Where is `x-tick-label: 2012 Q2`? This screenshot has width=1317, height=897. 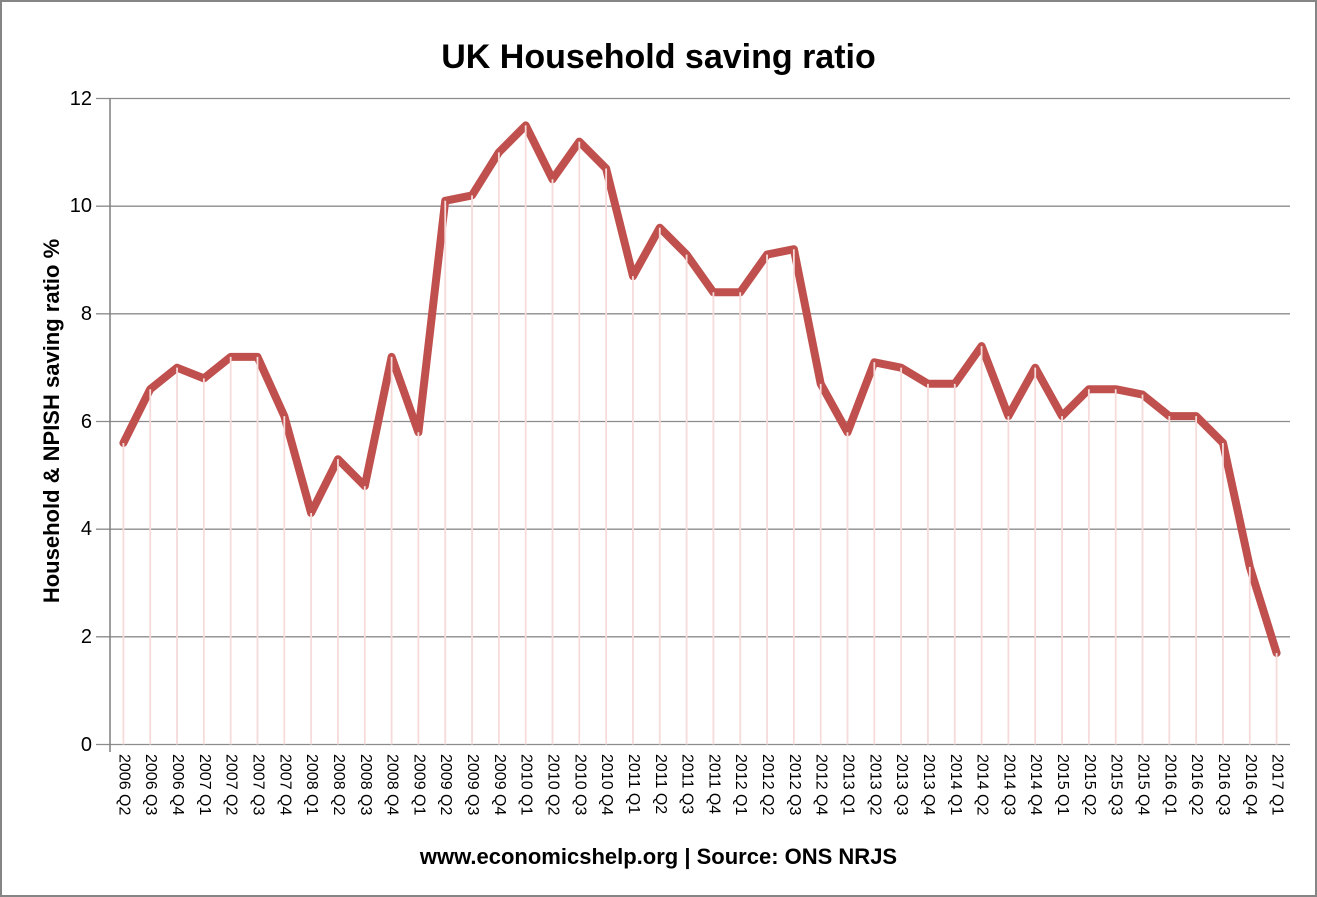
x-tick-label: 2012 Q2 is located at coordinates (768, 785).